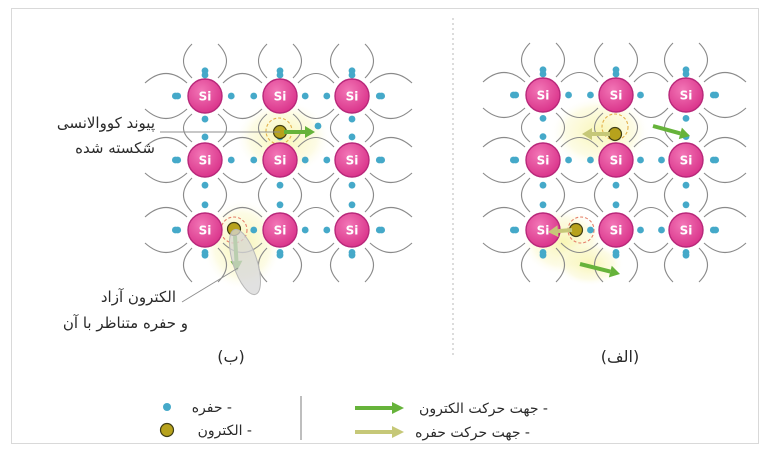 This screenshot has height=455, width=767. I want to click on right-panel-motion-arrow-1-shaft, so click(666, 130).